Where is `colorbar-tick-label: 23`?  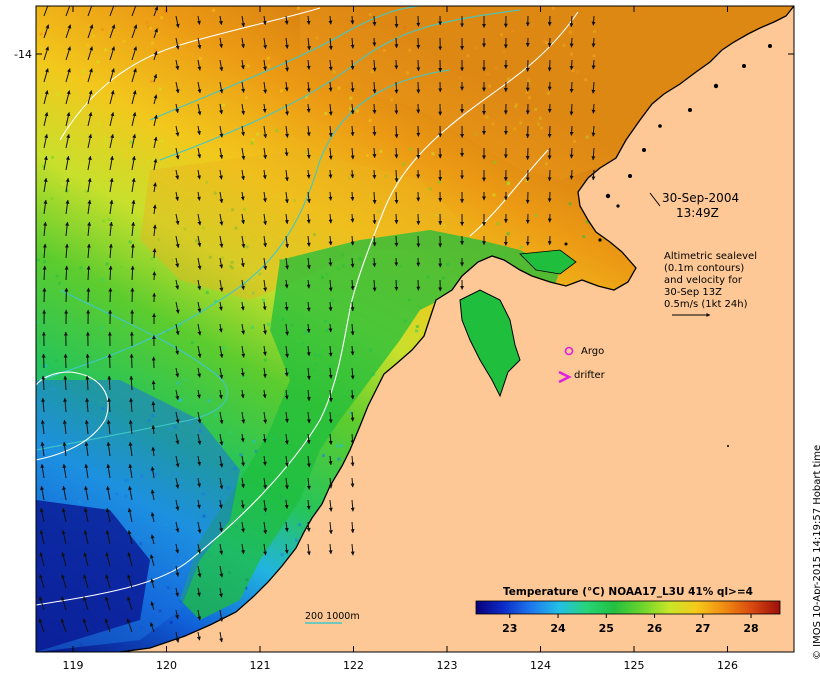
colorbar-tick-label: 23 is located at coordinates (509, 628).